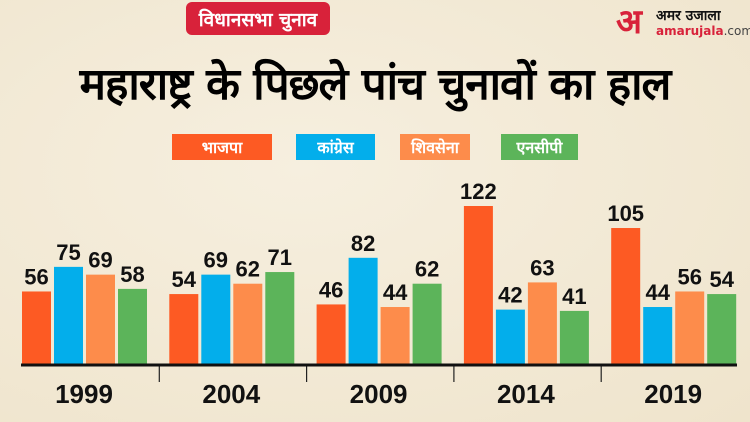  What do you see at coordinates (539, 147) in the screenshot?
I see `legend-ncp: एनसीपी` at bounding box center [539, 147].